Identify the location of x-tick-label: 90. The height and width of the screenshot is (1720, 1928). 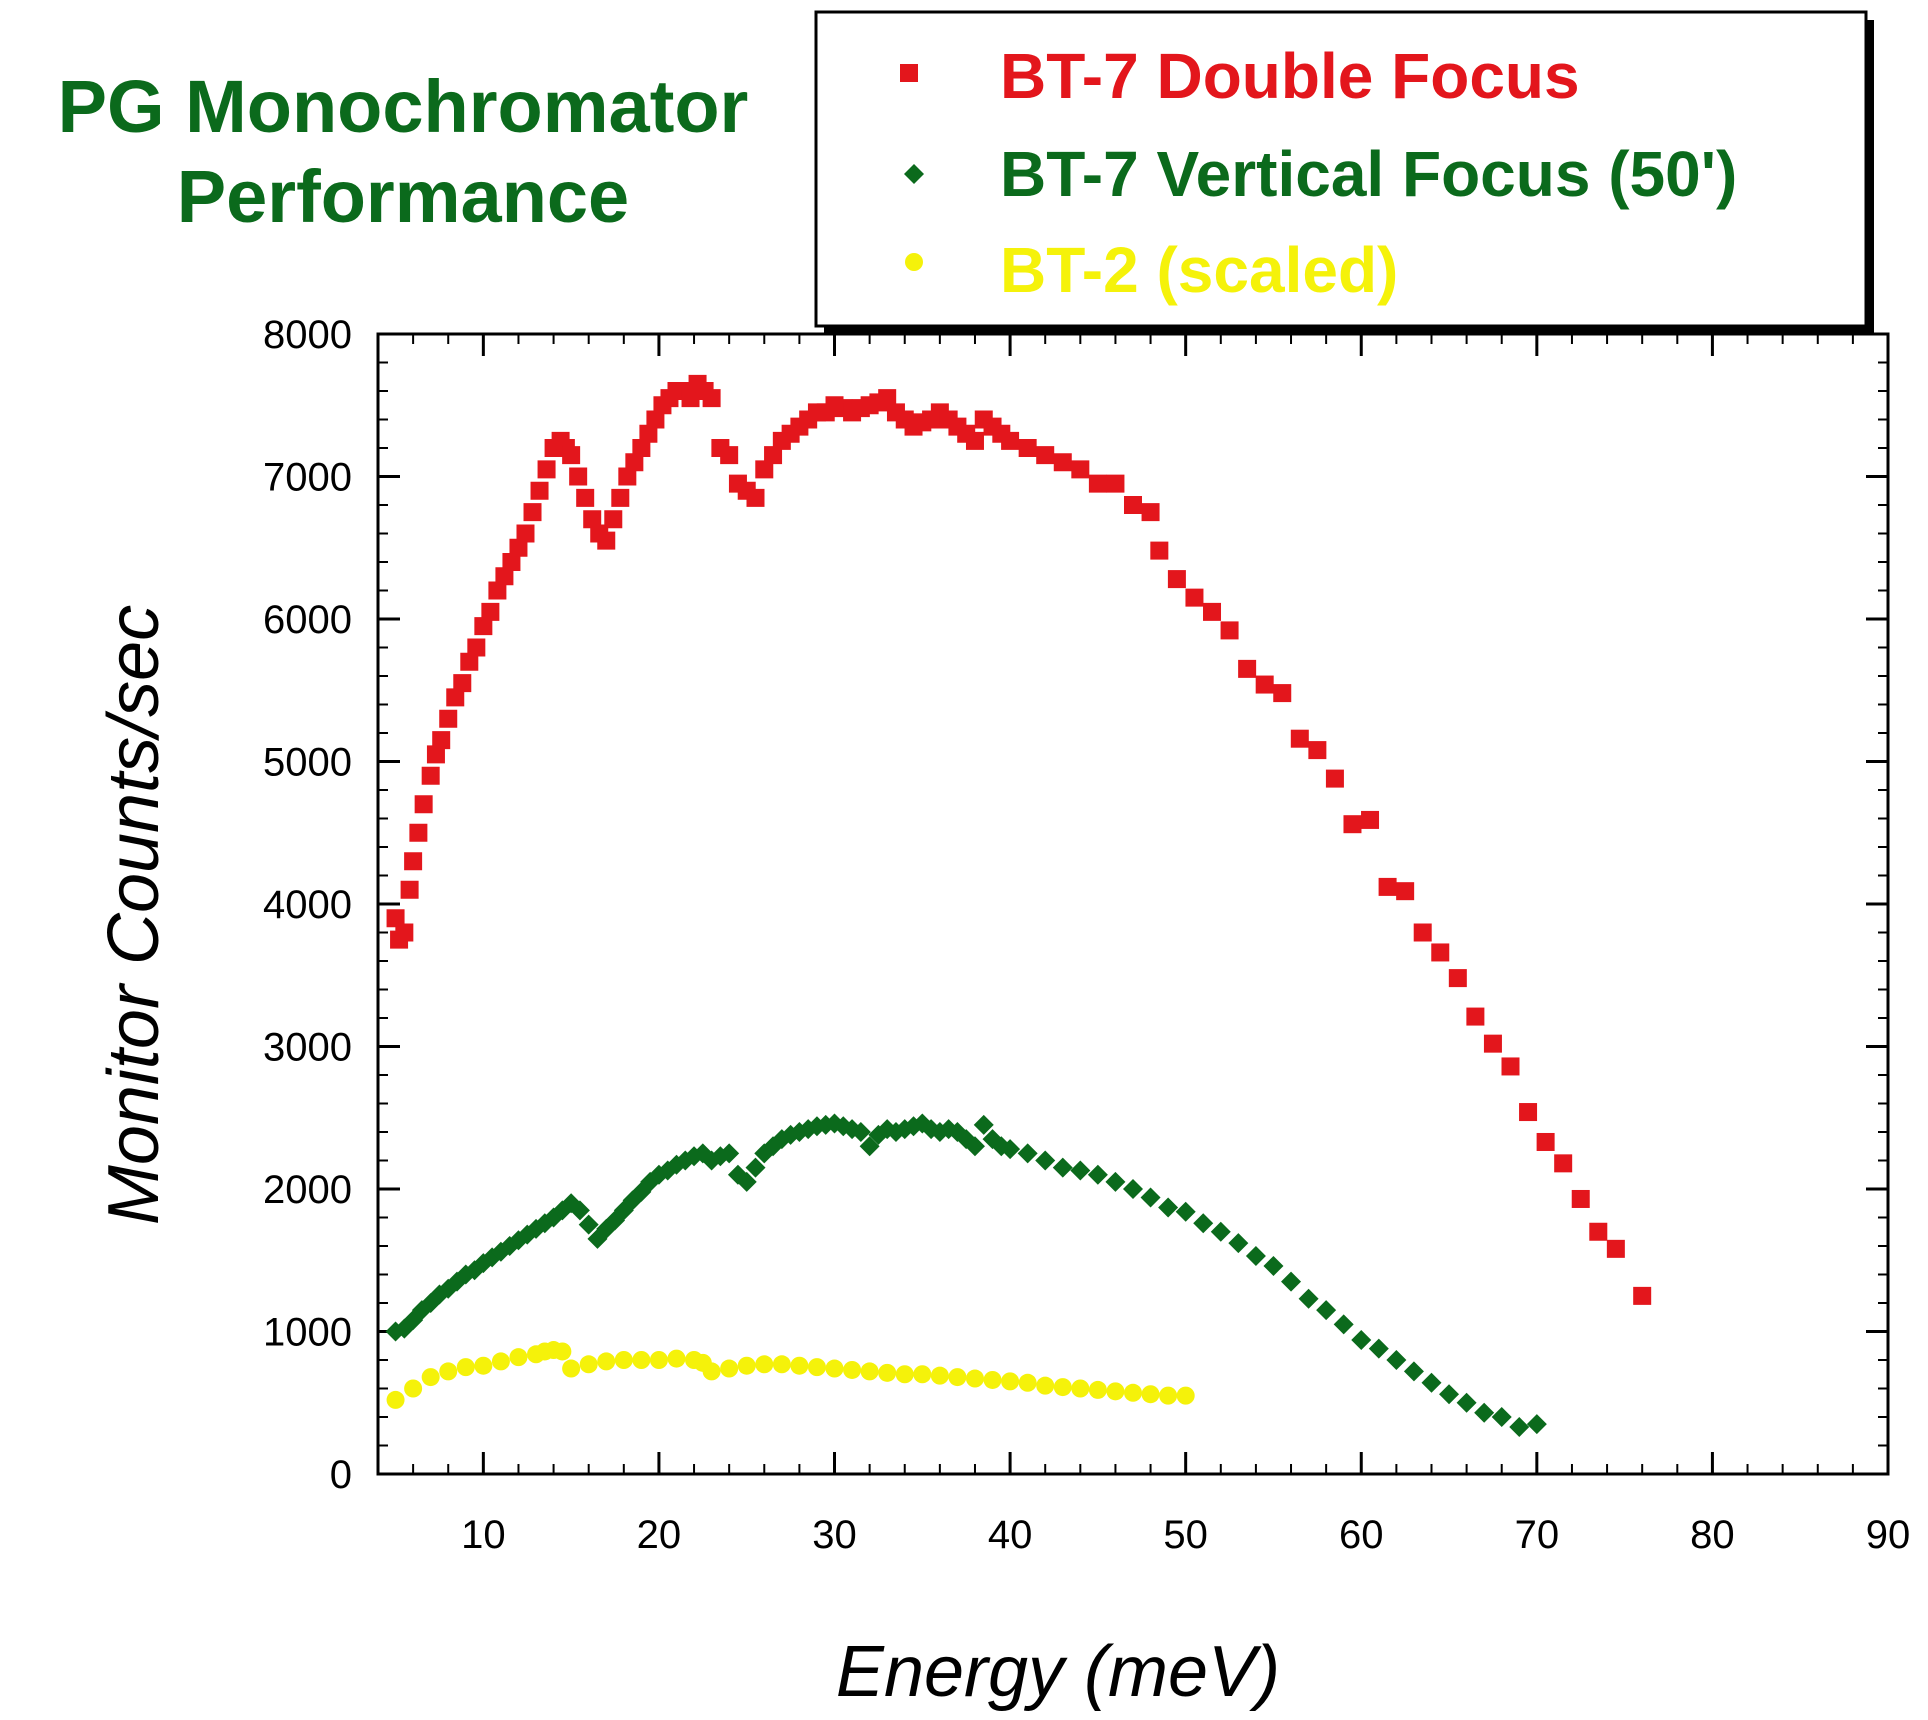
(1888, 1535).